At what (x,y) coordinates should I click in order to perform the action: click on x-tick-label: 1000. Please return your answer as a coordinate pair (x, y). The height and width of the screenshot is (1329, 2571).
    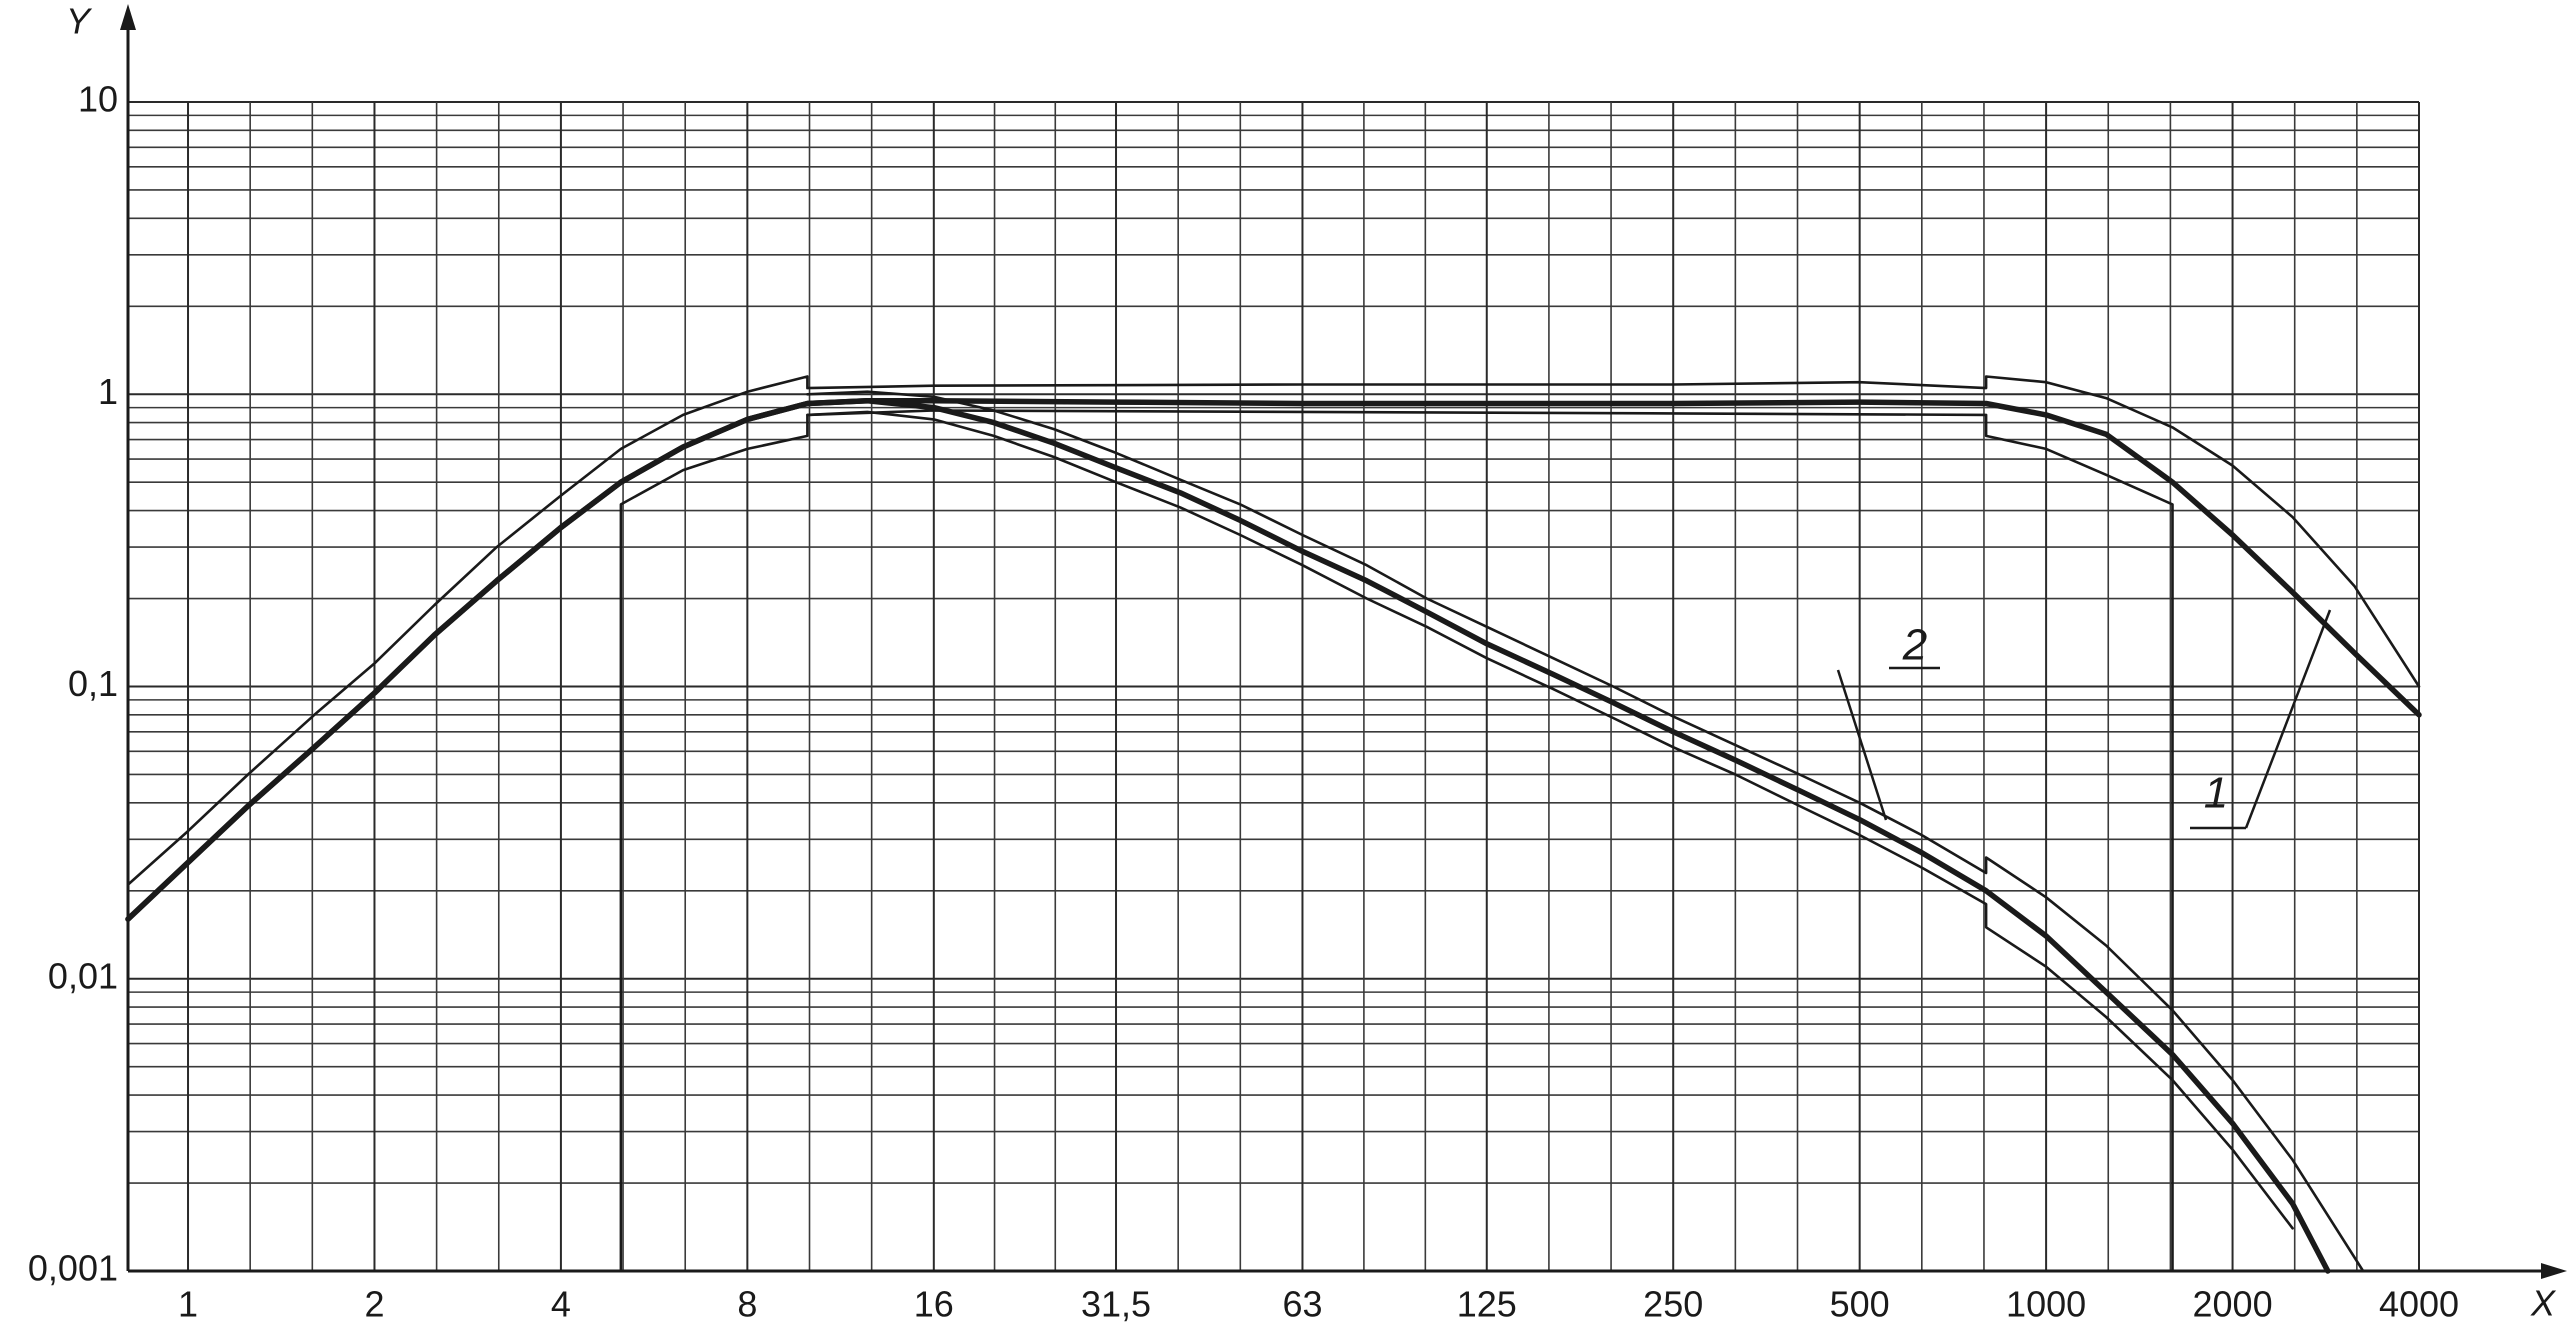
    Looking at the image, I should click on (2046, 1304).